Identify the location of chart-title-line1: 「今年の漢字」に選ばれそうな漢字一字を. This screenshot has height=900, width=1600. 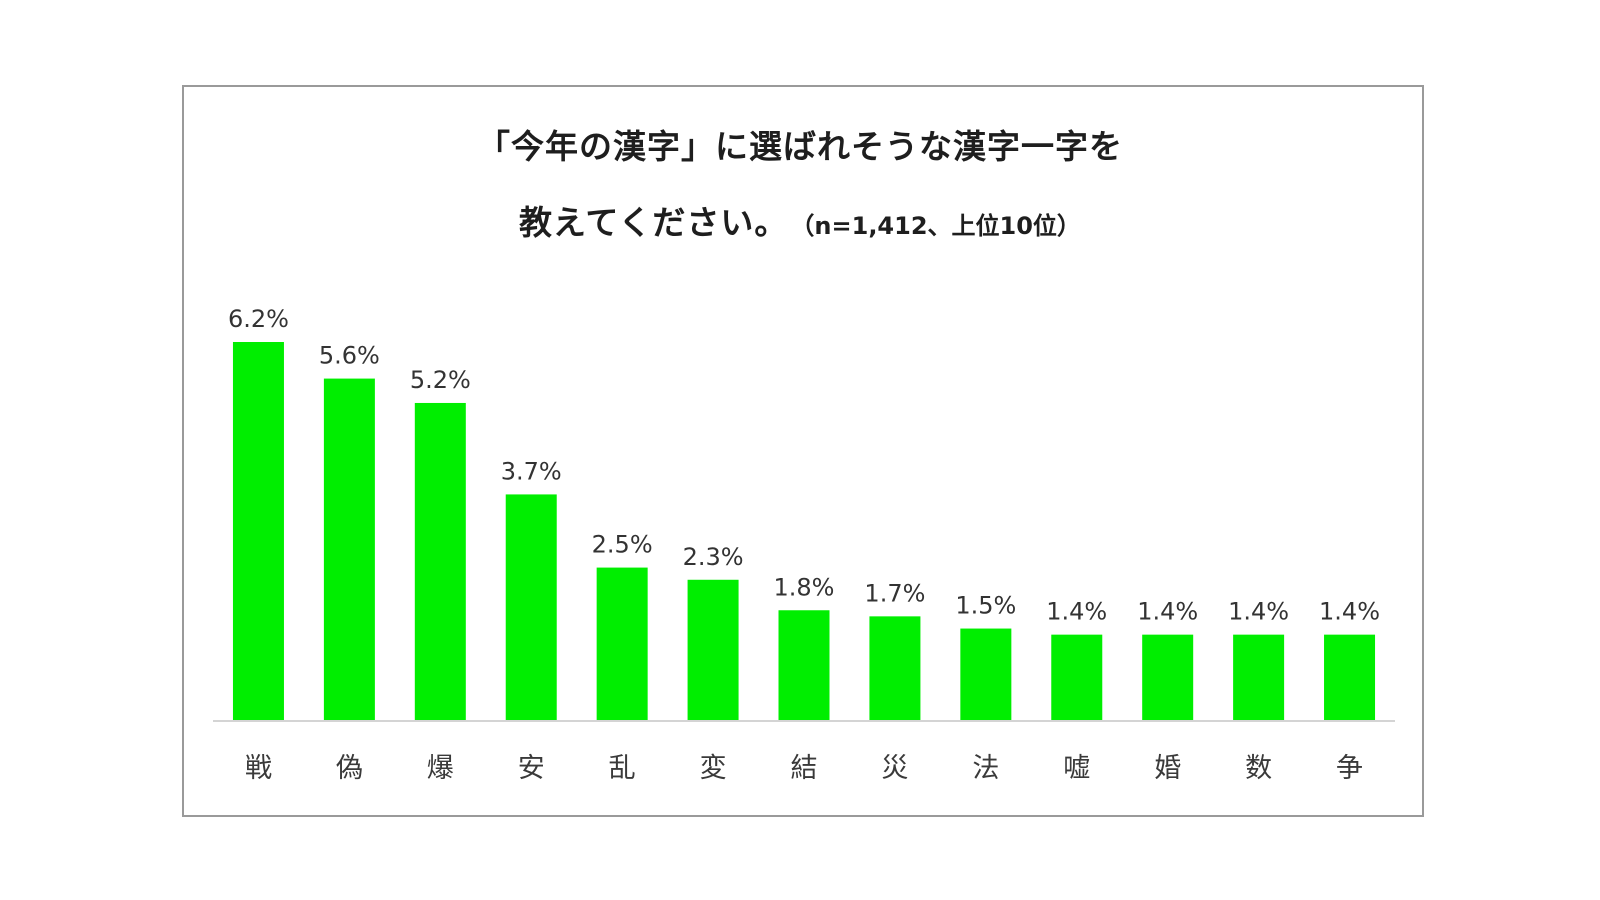
(800, 146).